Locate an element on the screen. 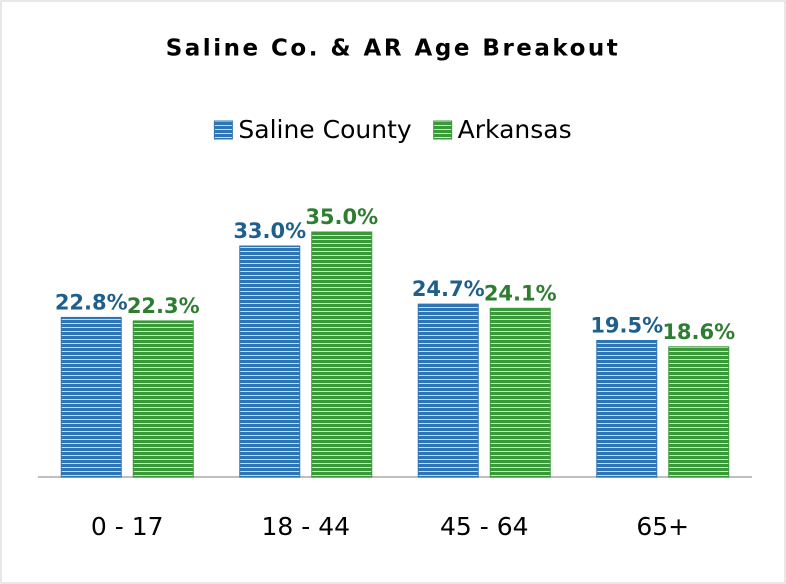 Image resolution: width=786 pixels, height=584 pixels. x-tick-label: 0 - 17 is located at coordinates (127, 526).